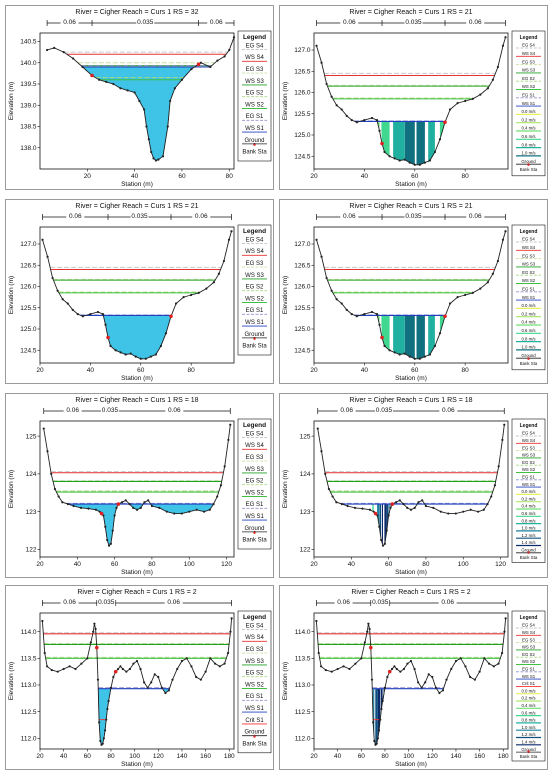 Image resolution: width=550 pixels, height=771 pixels. What do you see at coordinates (302, 156) in the screenshot?
I see `y-tick-label: 124.5` at bounding box center [302, 156].